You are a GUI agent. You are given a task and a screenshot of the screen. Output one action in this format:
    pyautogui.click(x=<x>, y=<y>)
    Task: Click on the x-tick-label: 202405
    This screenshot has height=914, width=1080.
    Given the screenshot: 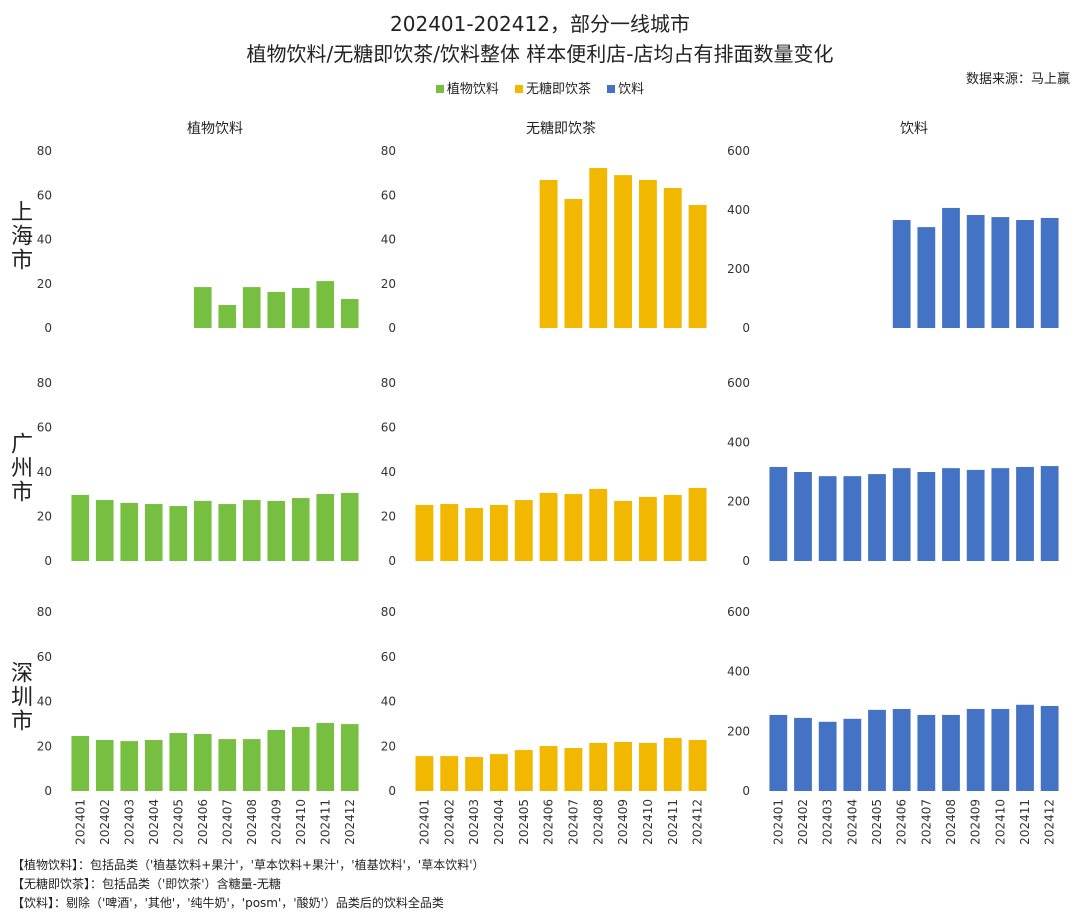 What is the action you would take?
    pyautogui.click(x=877, y=822)
    